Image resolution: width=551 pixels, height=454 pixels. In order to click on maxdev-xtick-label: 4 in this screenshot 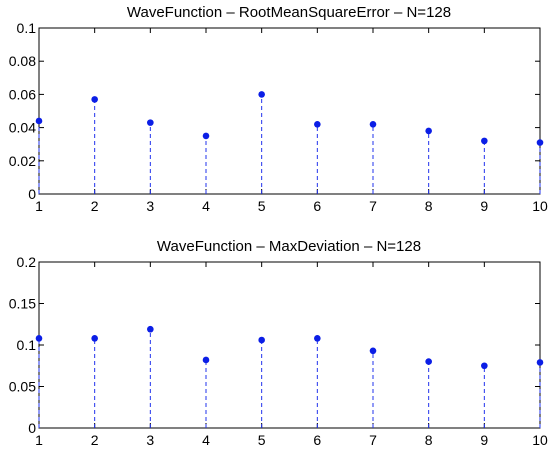, I will do `click(206, 440)`.